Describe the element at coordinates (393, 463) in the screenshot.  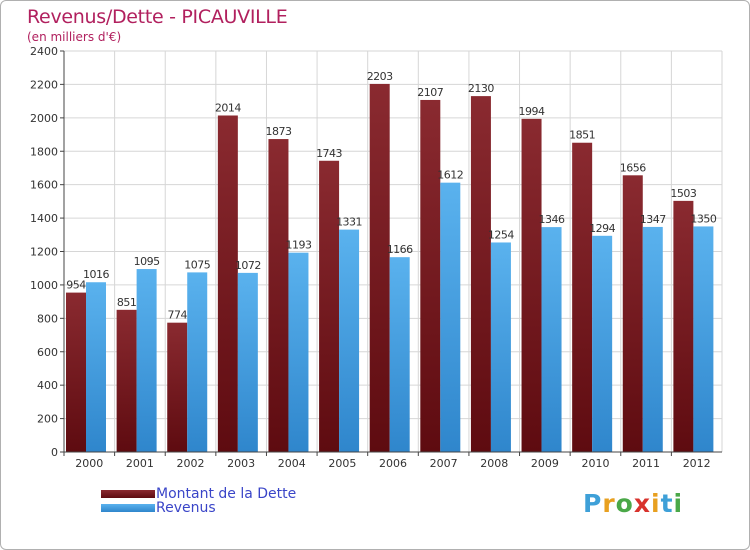
I see `x-tick-label: 2006` at that location.